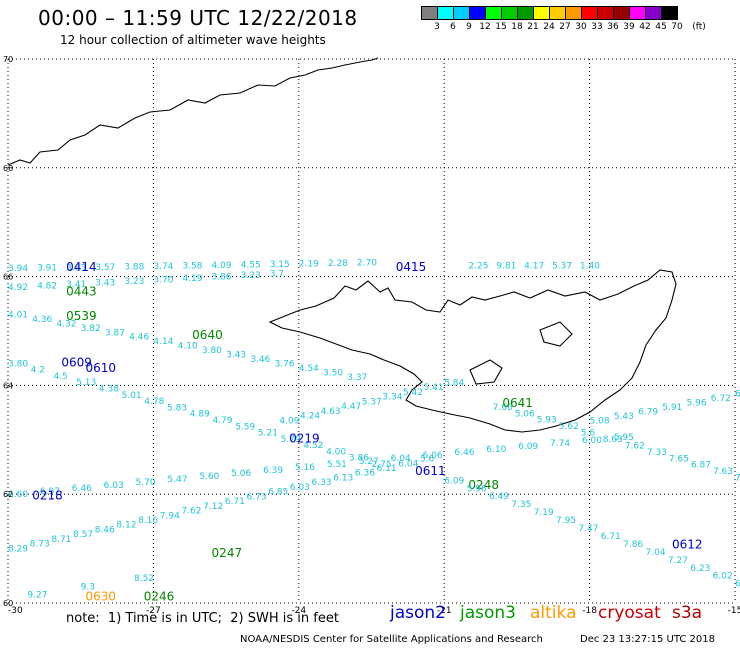 Image resolution: width=740 pixels, height=650 pixels. Describe the element at coordinates (677, 27) in the screenshot. I see `colorbar-label: 70` at that location.